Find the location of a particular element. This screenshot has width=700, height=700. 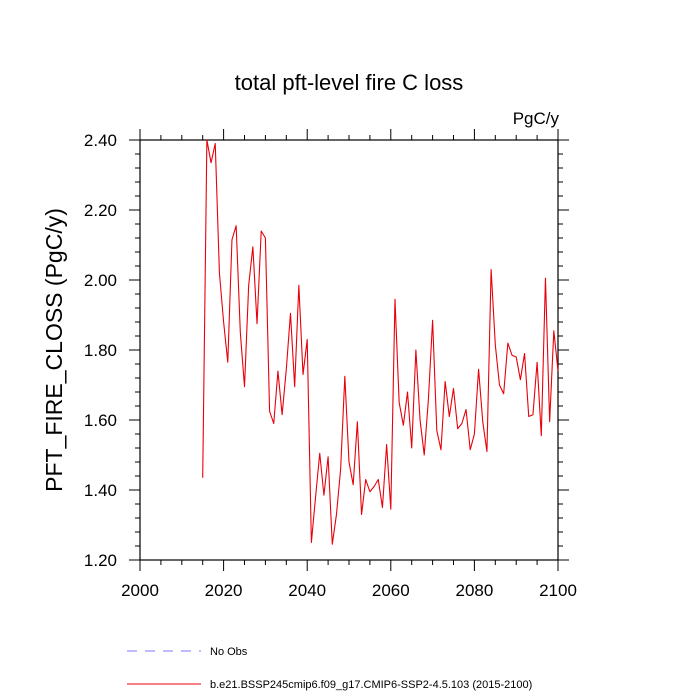

y-tick-label: 1.60 is located at coordinates (100, 420).